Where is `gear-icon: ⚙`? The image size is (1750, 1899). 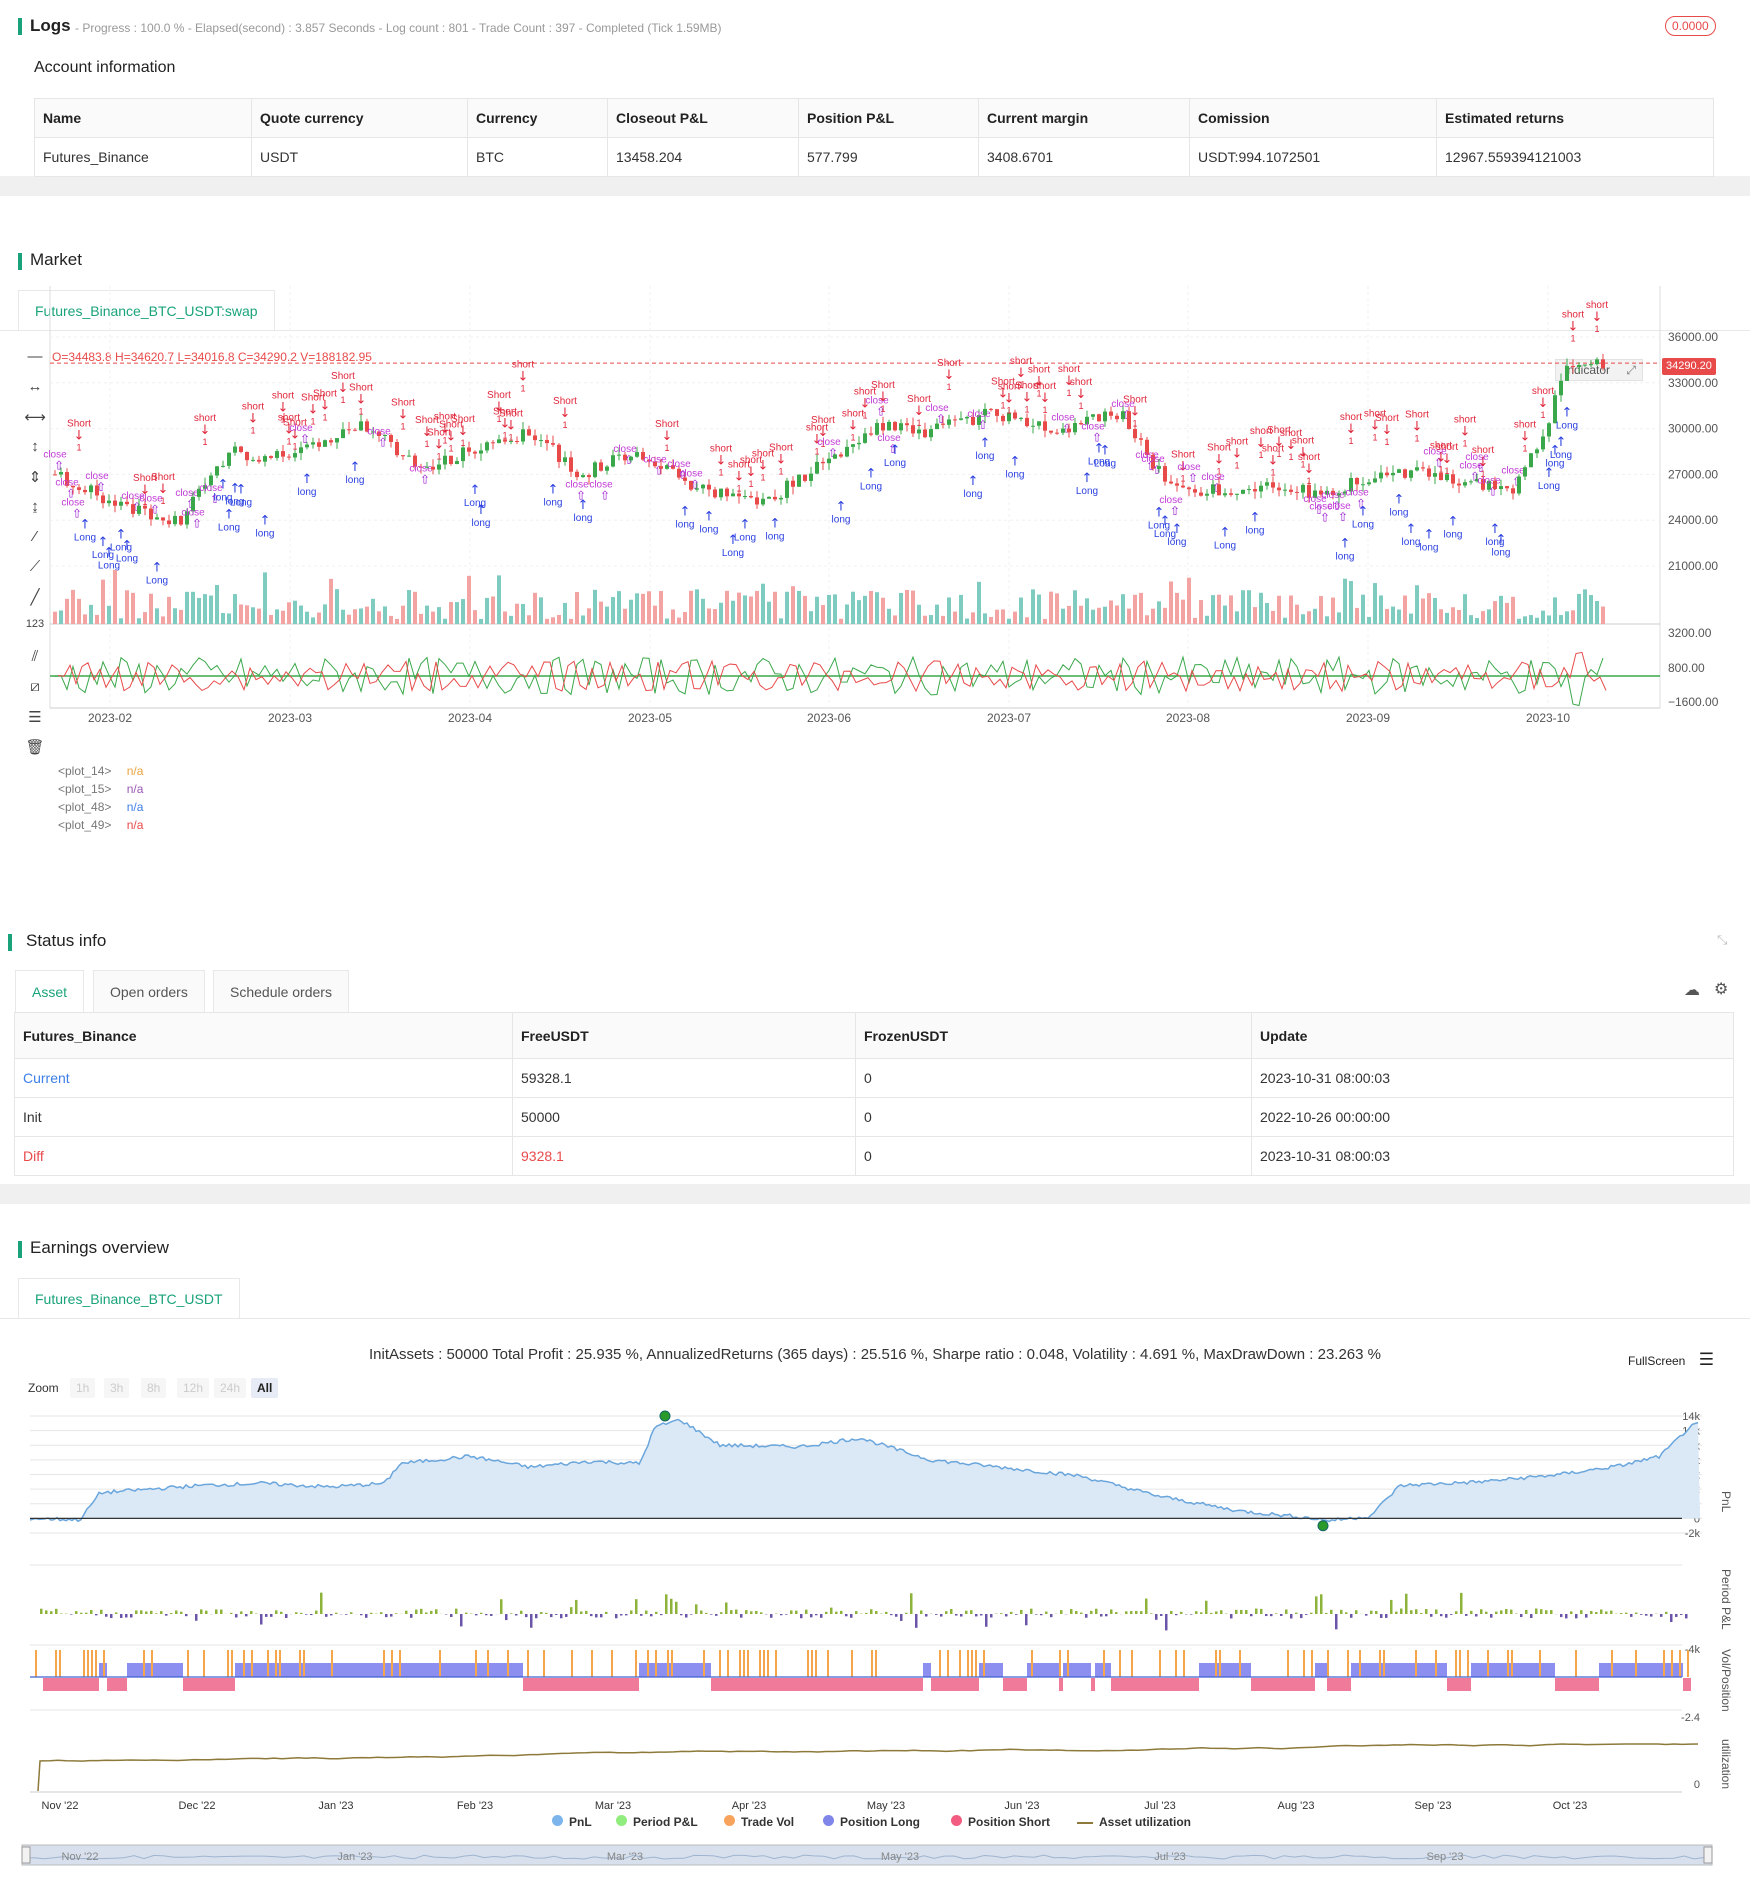 gear-icon: ⚙ is located at coordinates (1721, 989).